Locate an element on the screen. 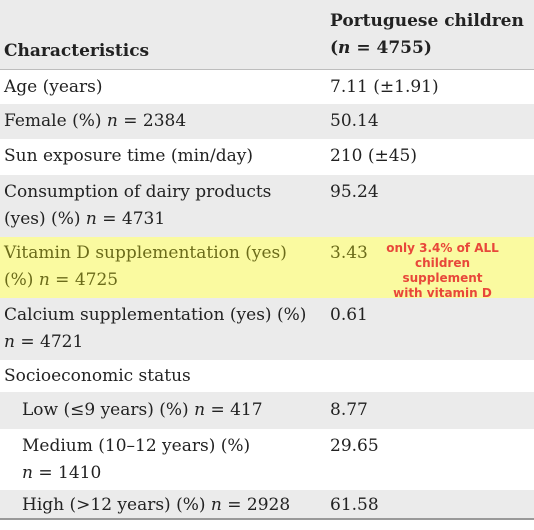  row-label: Female (%) n = 2384 is located at coordinates (95, 121).